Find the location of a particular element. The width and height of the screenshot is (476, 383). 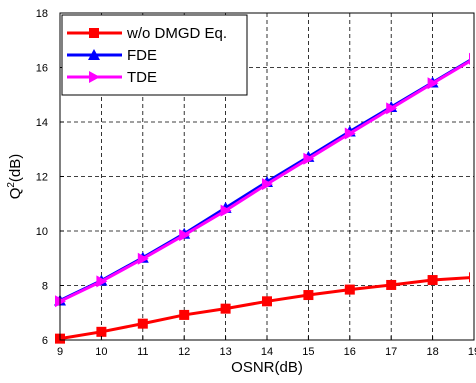

x-tick-label: 11 is located at coordinates (142, 352).